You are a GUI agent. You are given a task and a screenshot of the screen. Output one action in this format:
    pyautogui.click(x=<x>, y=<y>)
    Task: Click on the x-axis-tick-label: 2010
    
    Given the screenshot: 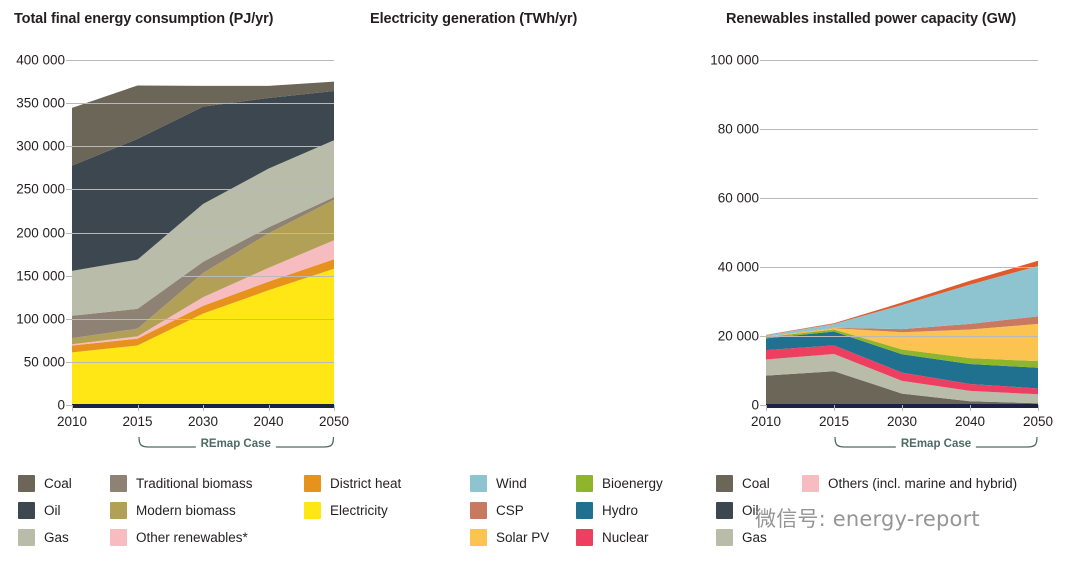 What is the action you would take?
    pyautogui.click(x=766, y=421)
    